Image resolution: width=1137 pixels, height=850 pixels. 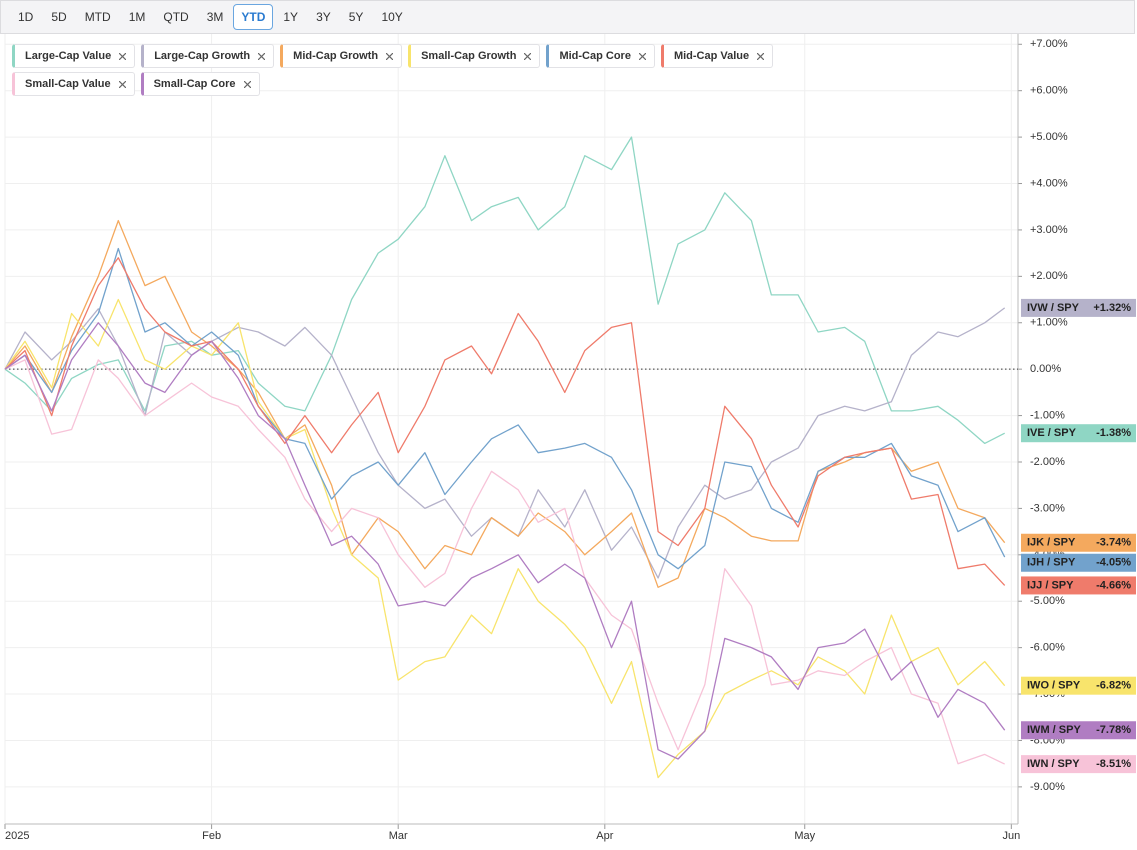 I want to click on end-badge-ticker: IWM / SPY, so click(x=1054, y=730).